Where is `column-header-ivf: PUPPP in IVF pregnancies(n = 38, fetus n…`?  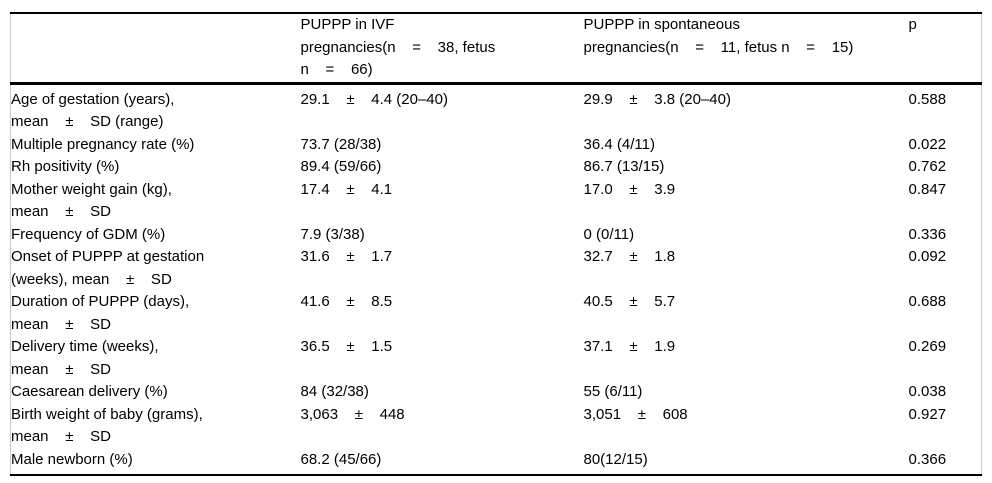 column-header-ivf: PUPPP in IVF pregnancies(n = 38, fetus n… is located at coordinates (442, 48).